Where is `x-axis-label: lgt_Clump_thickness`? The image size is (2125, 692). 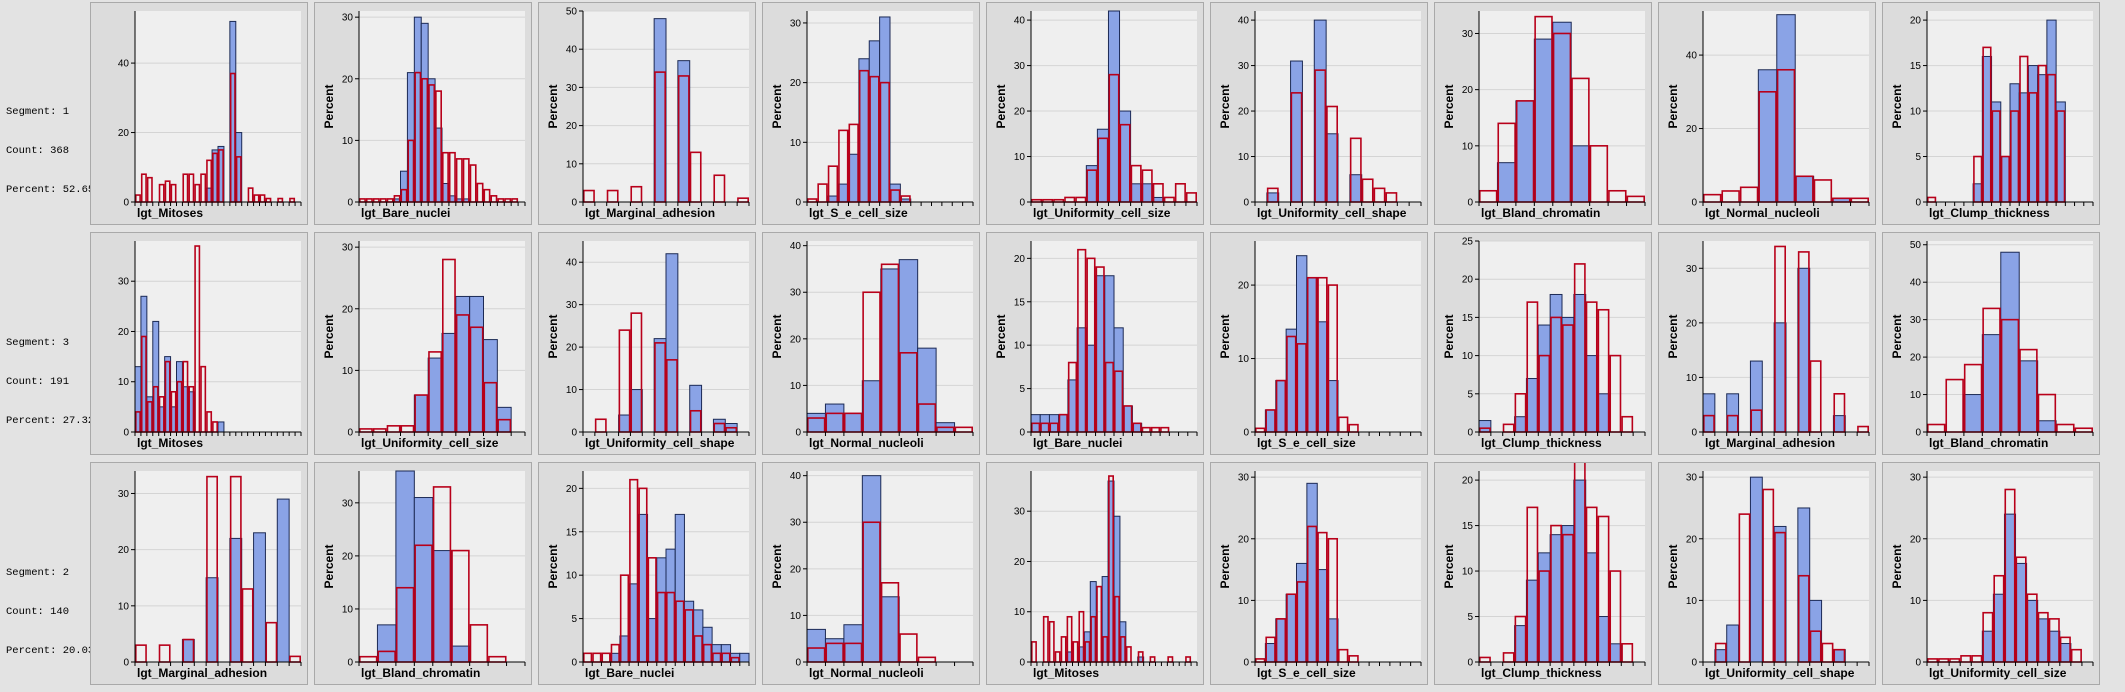 x-axis-label: lgt_Clump_thickness is located at coordinates (1989, 213).